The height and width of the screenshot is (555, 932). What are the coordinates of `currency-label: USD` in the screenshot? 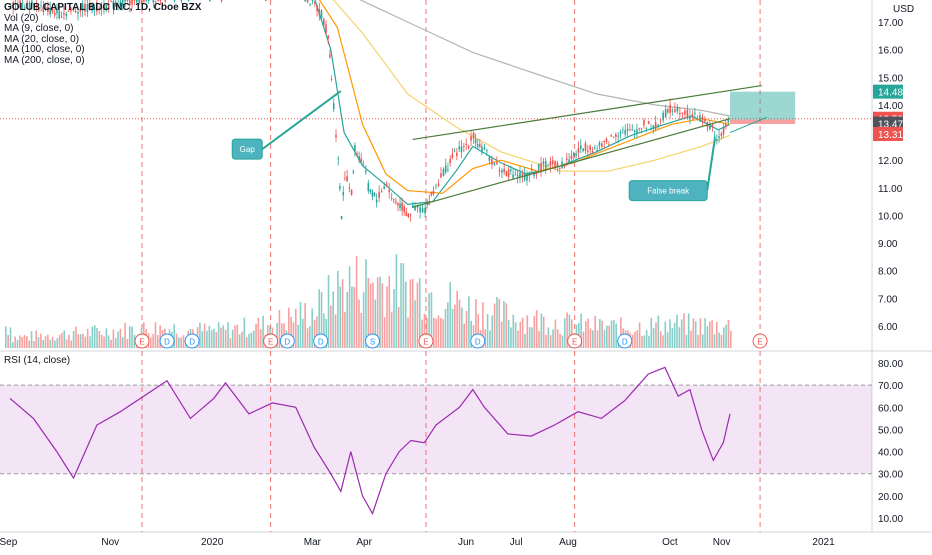 It's located at (903, 9).